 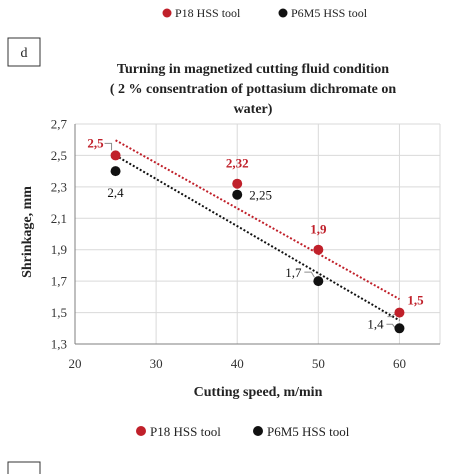 I want to click on data-label-p18: 1,5, so click(x=415, y=300).